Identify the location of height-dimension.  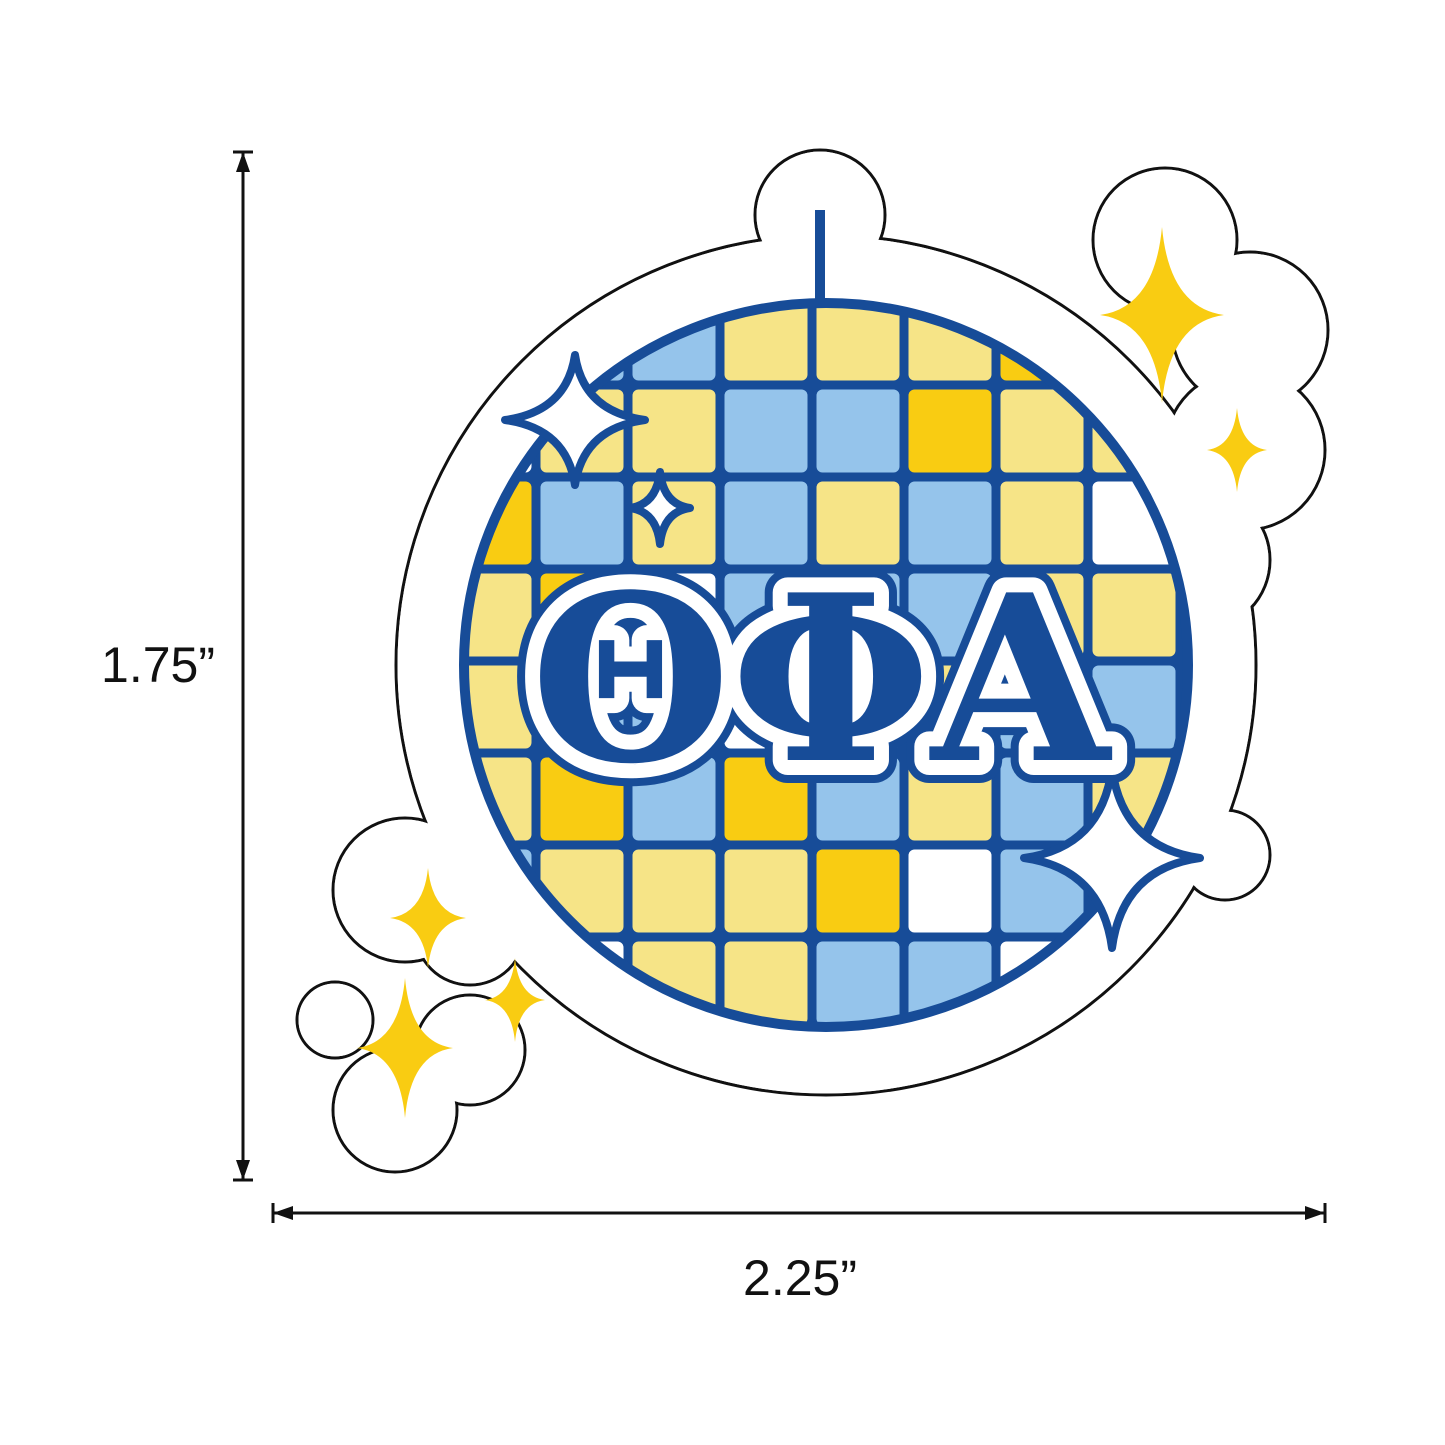
(243, 666).